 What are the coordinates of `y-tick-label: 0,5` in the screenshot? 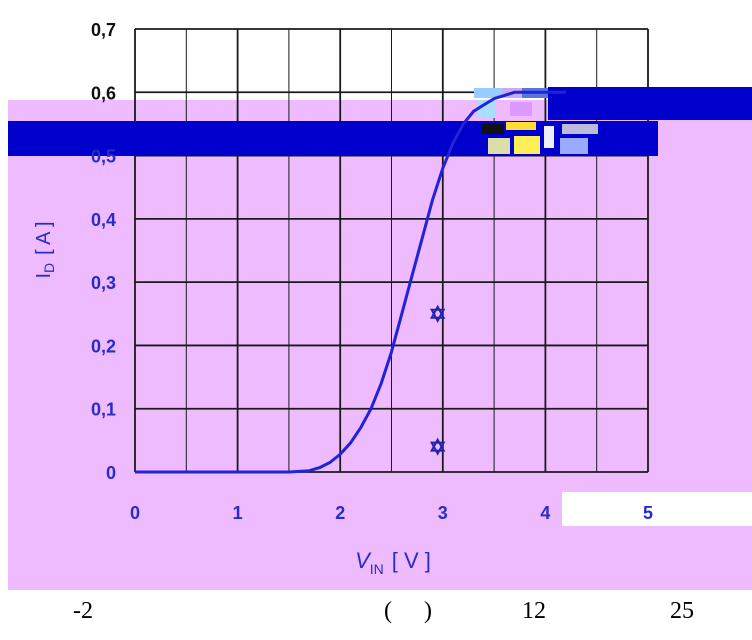 It's located at (103, 157).